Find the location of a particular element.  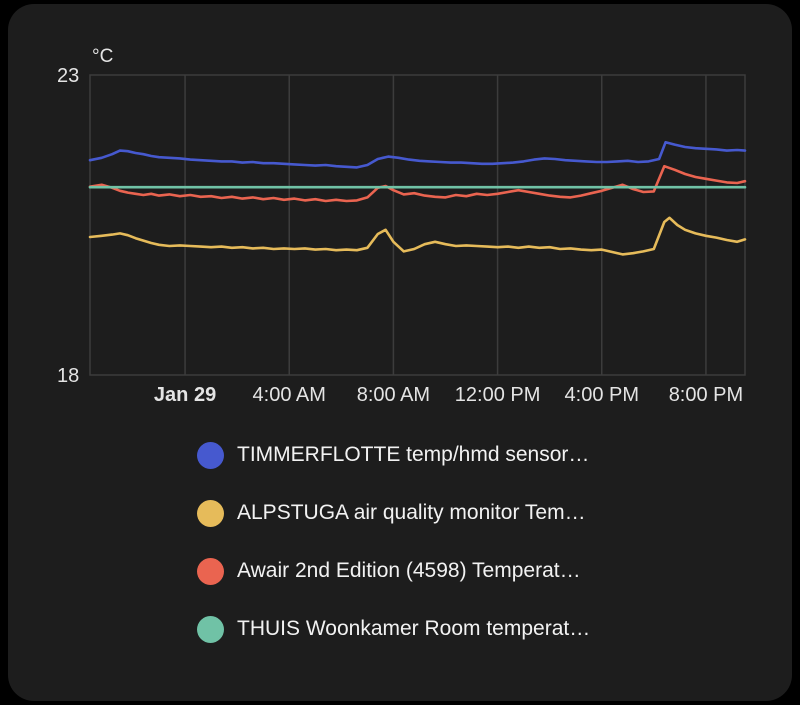

x-tick-label: 12:00 PM is located at coordinates (498, 395).